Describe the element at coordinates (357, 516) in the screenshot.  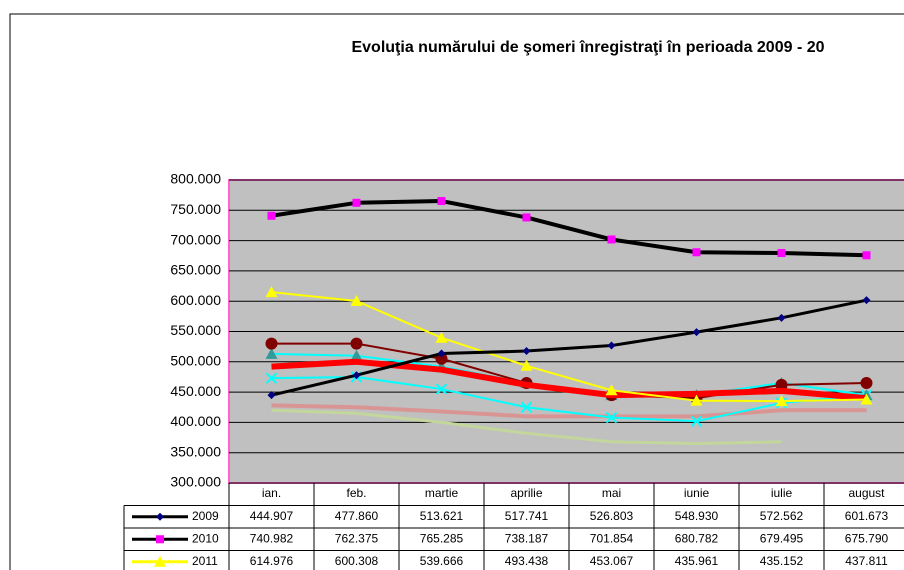
I see `table-value: 477.860` at that location.